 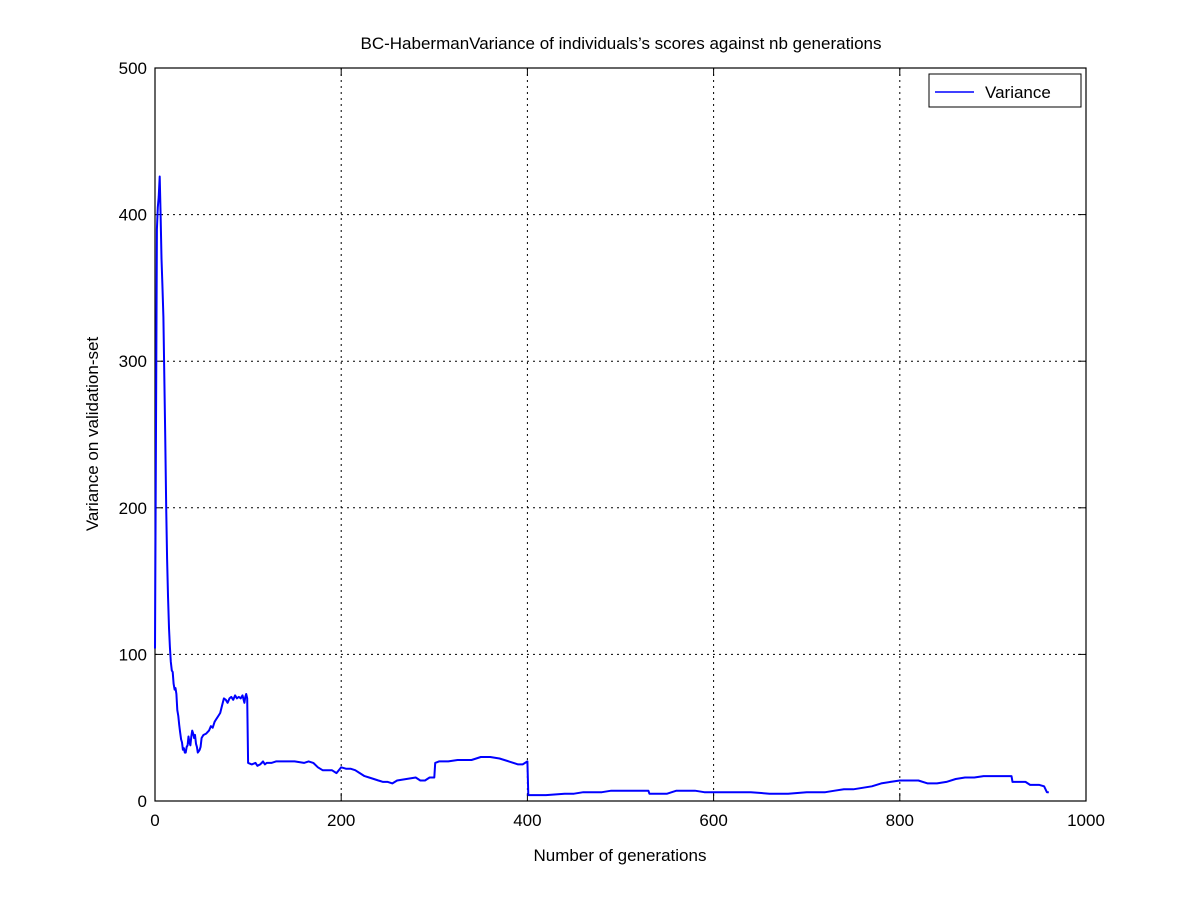 What do you see at coordinates (527, 820) in the screenshot?
I see `x-tick-label: 400` at bounding box center [527, 820].